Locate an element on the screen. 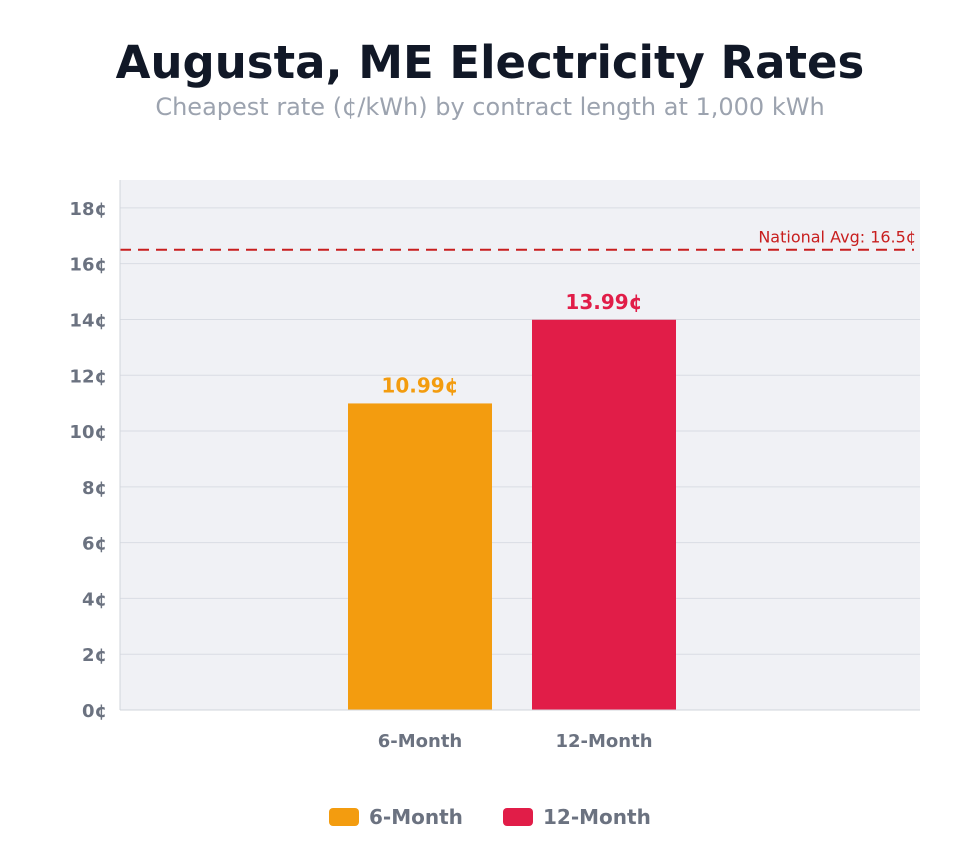  chart-title: Augusta, ME Electricity Rates is located at coordinates (490, 62).